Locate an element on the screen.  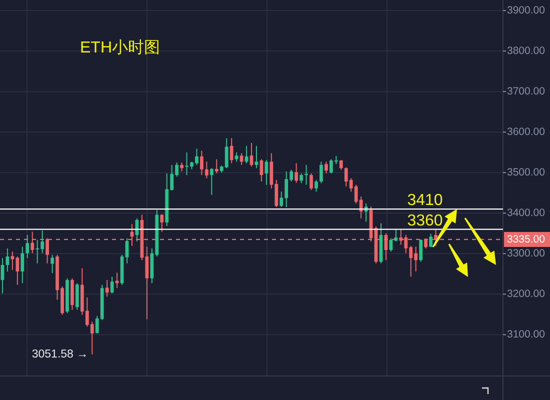
y-tick-label: 3500.00 is located at coordinates (526, 172).